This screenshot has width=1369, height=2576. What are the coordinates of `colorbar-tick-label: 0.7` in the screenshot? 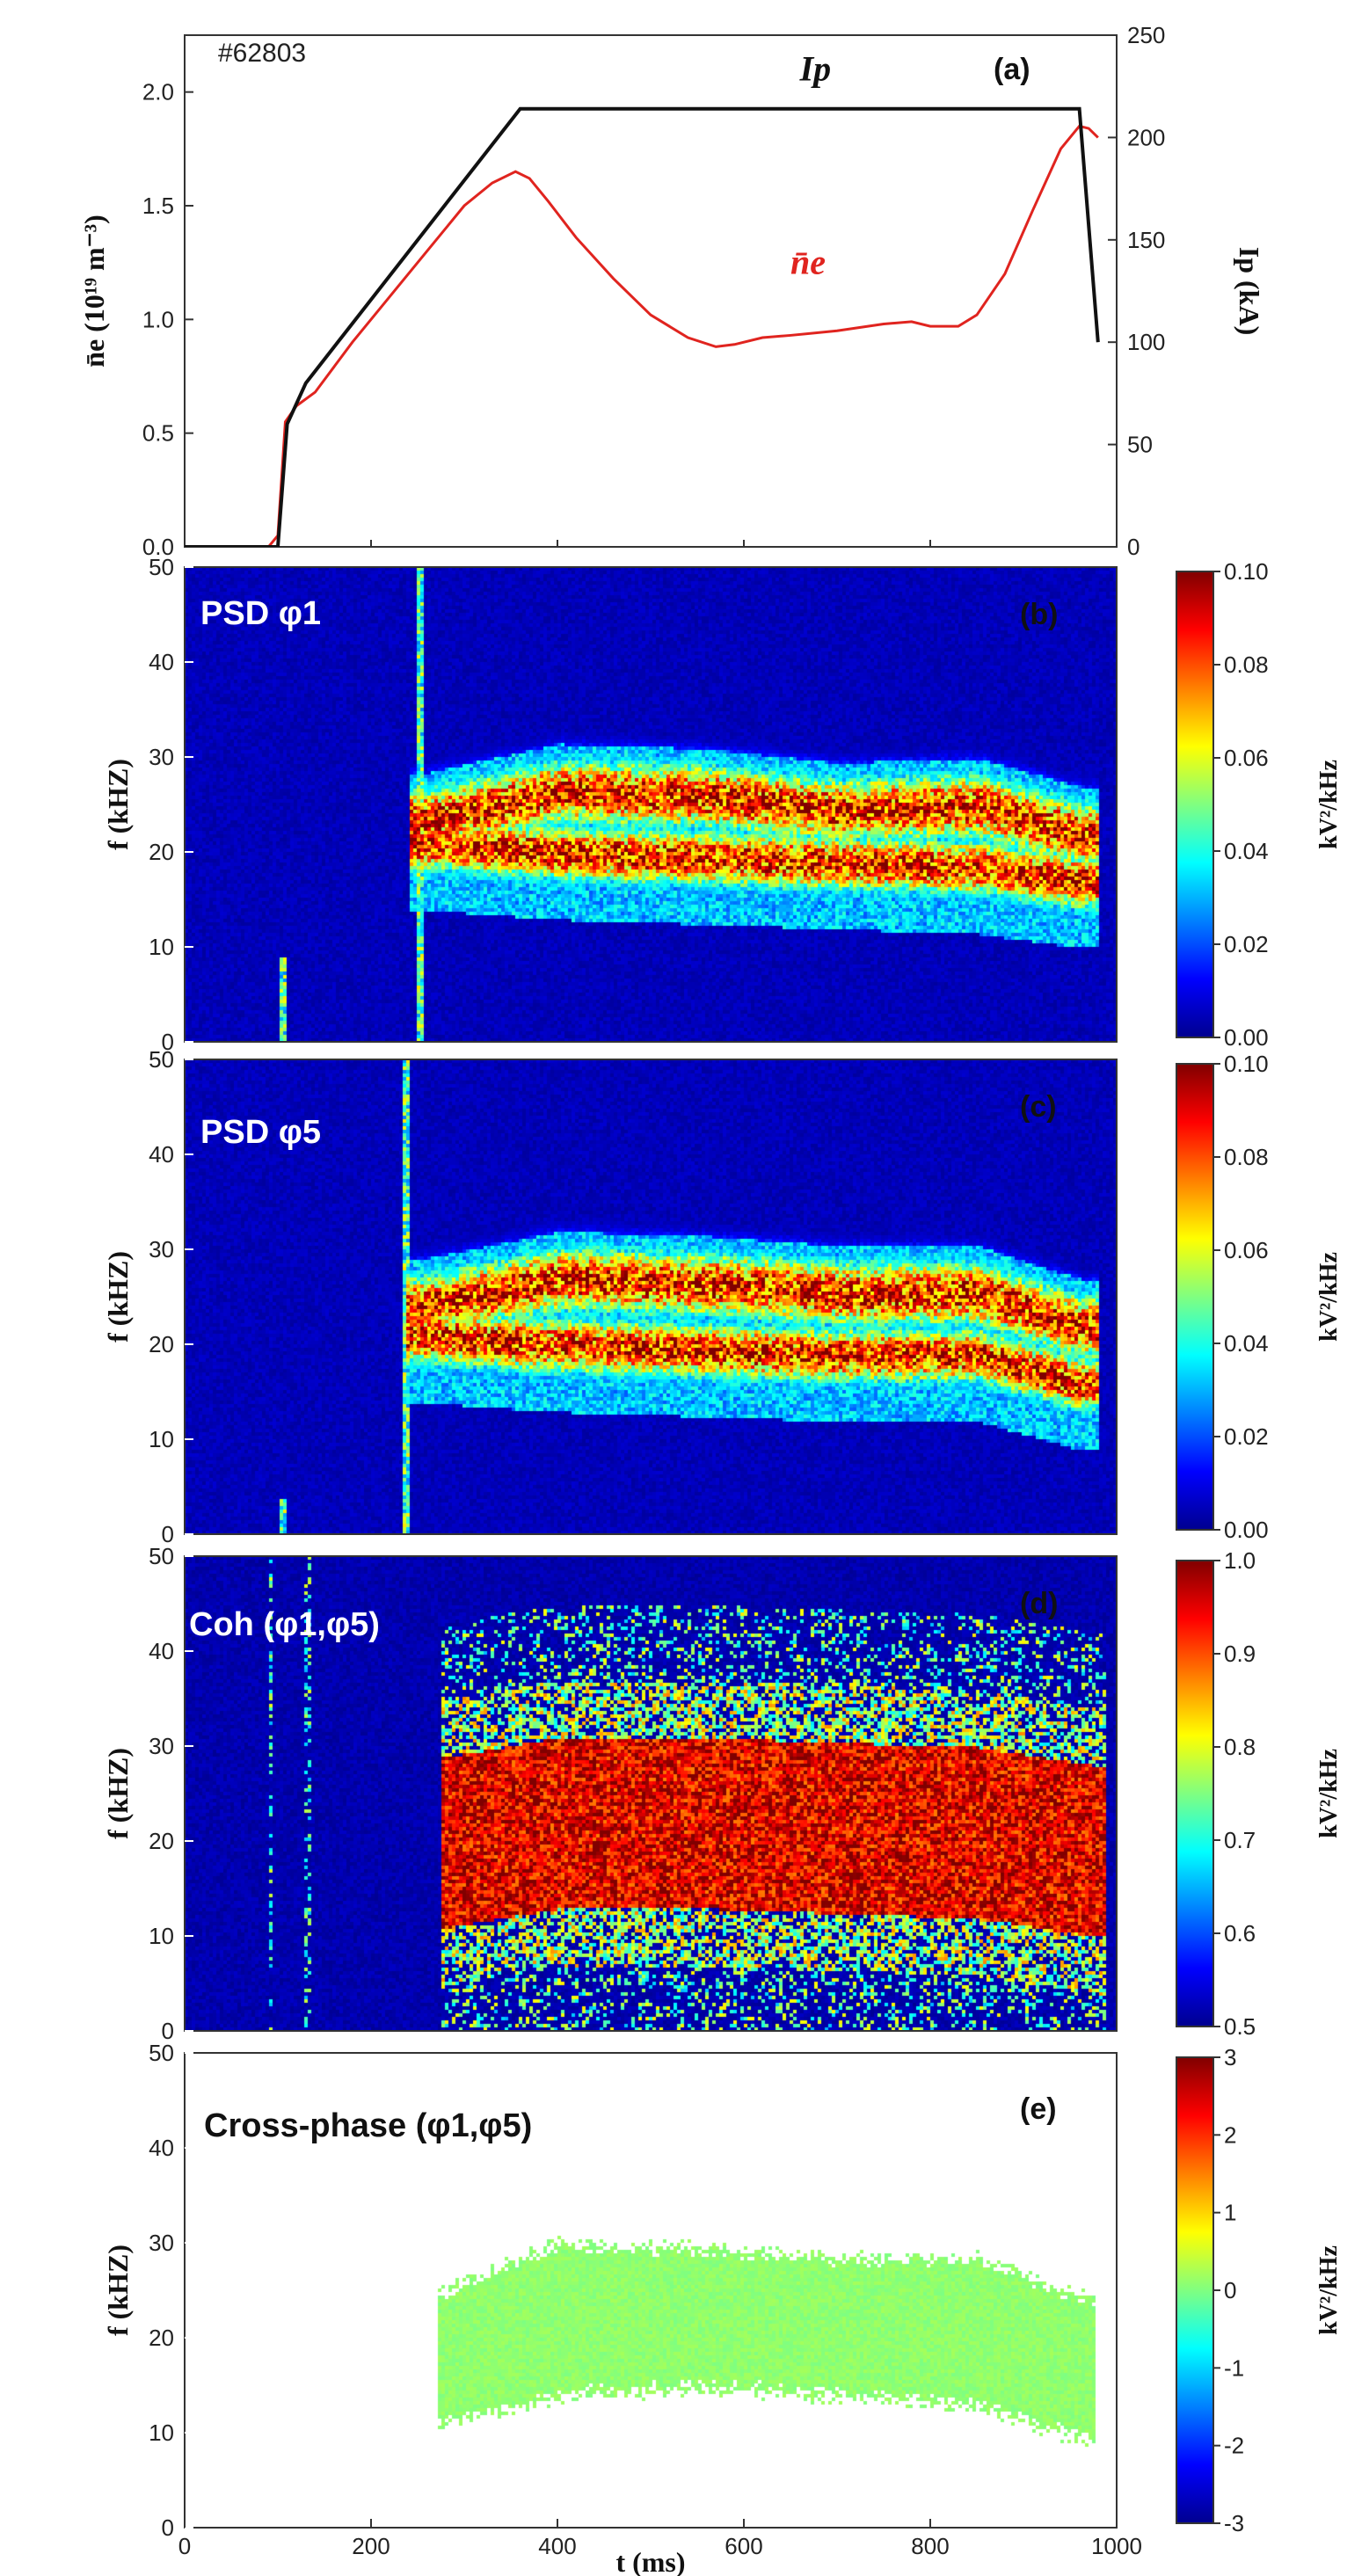 It's located at (1240, 1840).